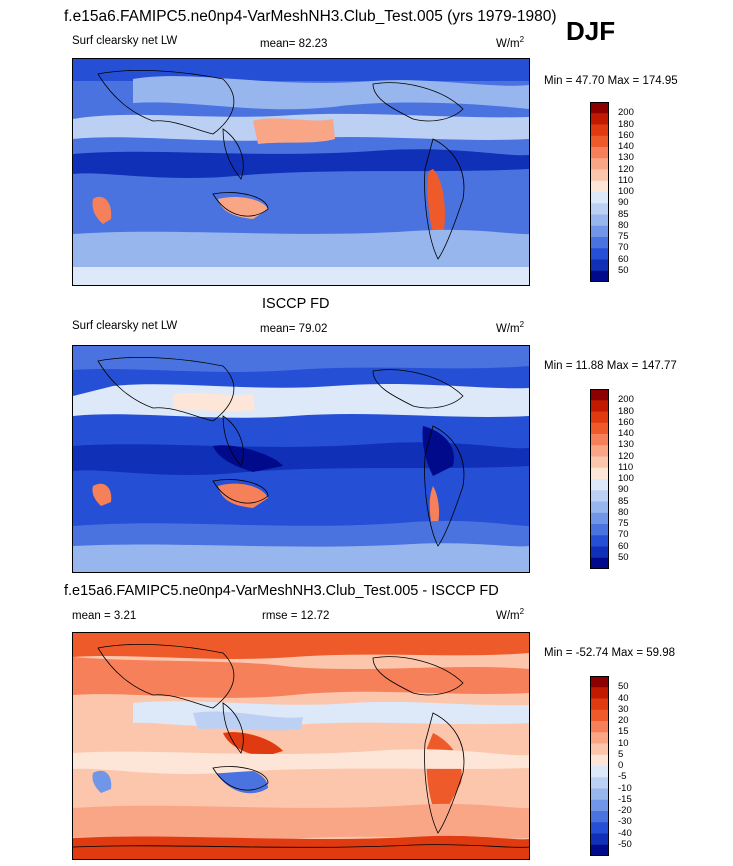  I want to click on panel3-level: 30, so click(623, 709).